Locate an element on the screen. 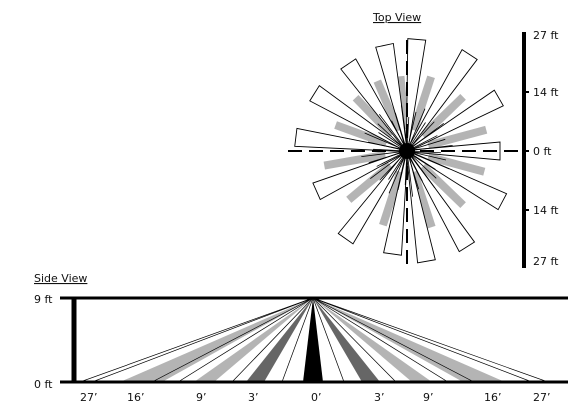  height-label-bottom: 0 ft is located at coordinates (43, 384).